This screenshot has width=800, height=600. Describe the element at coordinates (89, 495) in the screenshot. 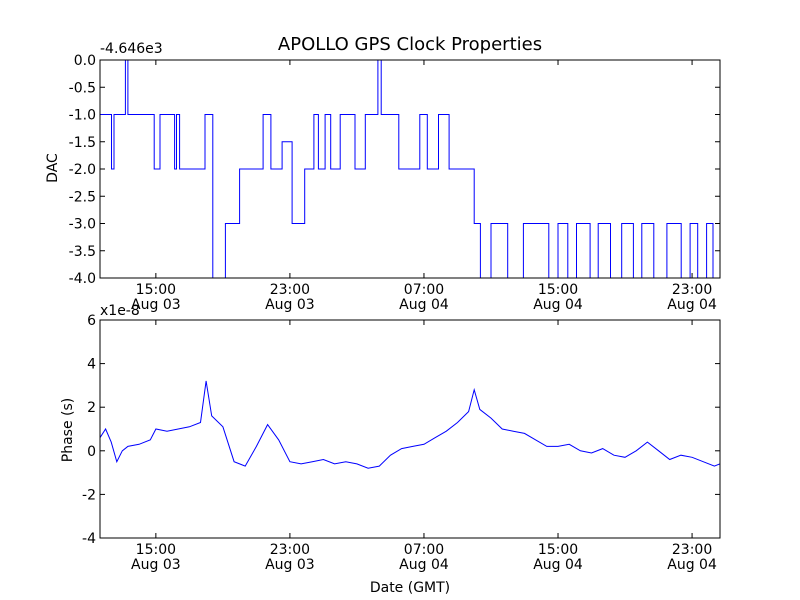

I see `phase-y-tick-label: -2` at that location.